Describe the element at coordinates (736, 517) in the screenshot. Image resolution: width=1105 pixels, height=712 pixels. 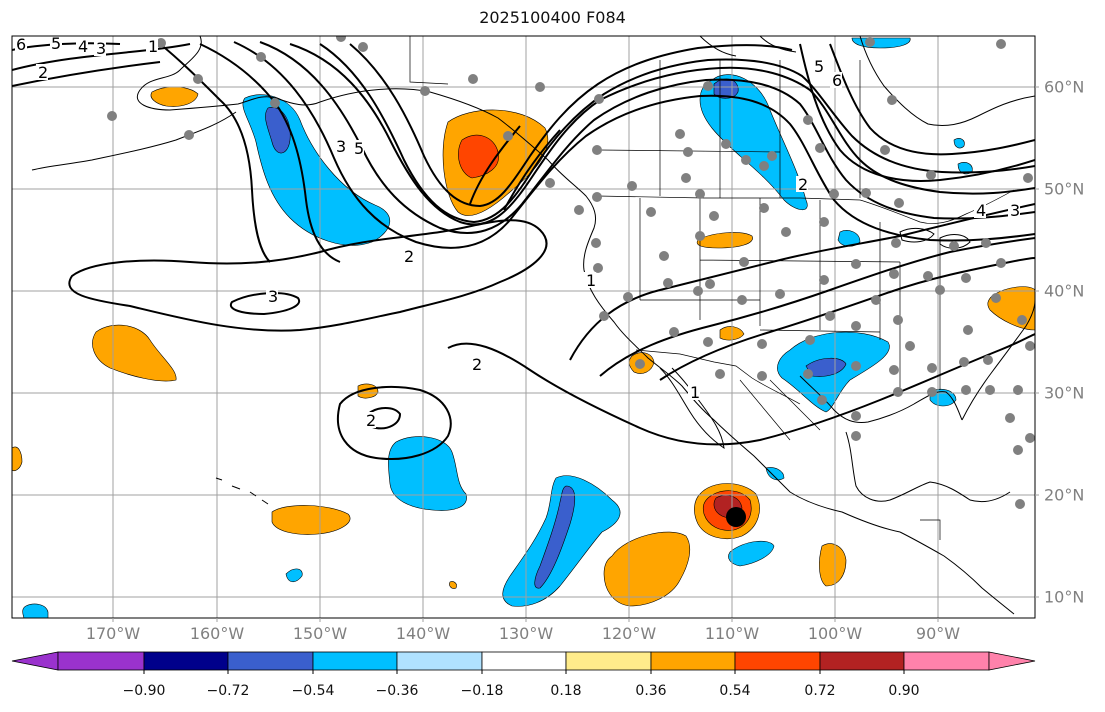
I see `storm-center-marker` at that location.